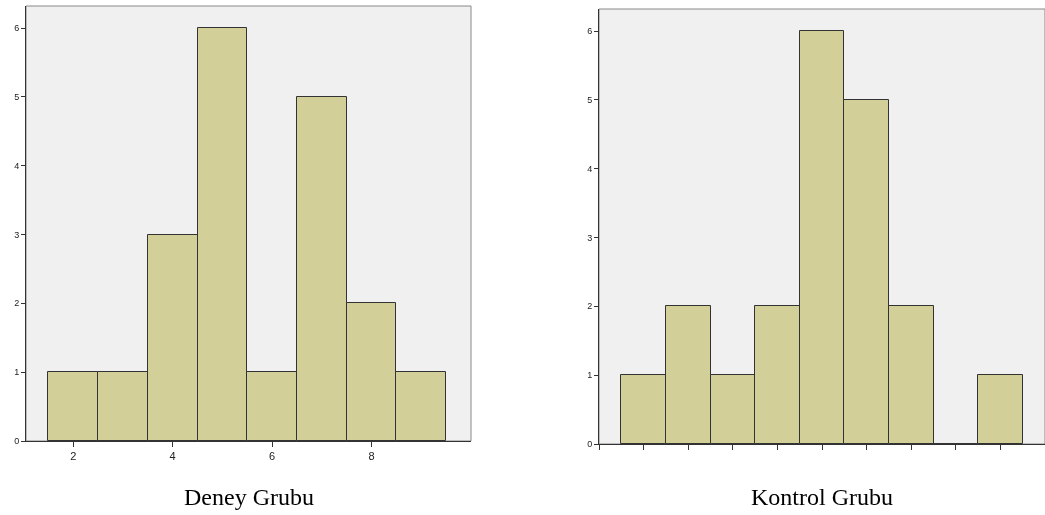 The width and height of the screenshot is (1045, 515). What do you see at coordinates (172, 456) in the screenshot?
I see `x-tick-label: 4` at bounding box center [172, 456].